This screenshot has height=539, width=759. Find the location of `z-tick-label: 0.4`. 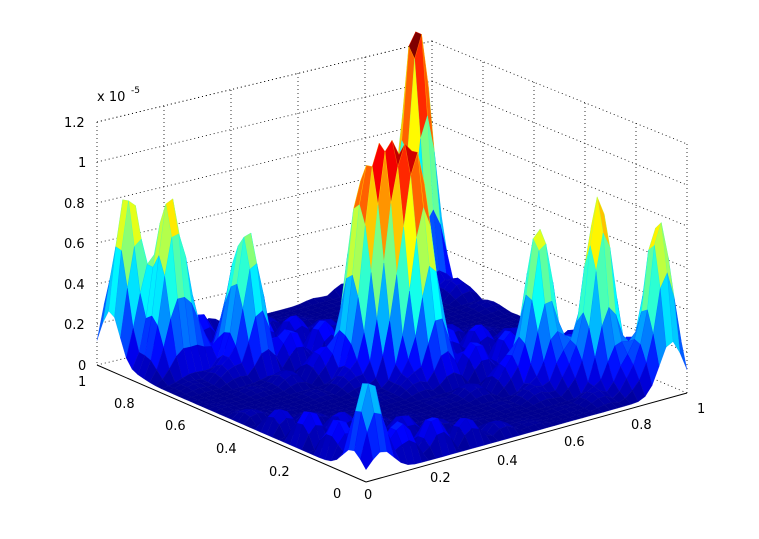

z-tick-label: 0.4 is located at coordinates (74, 285).